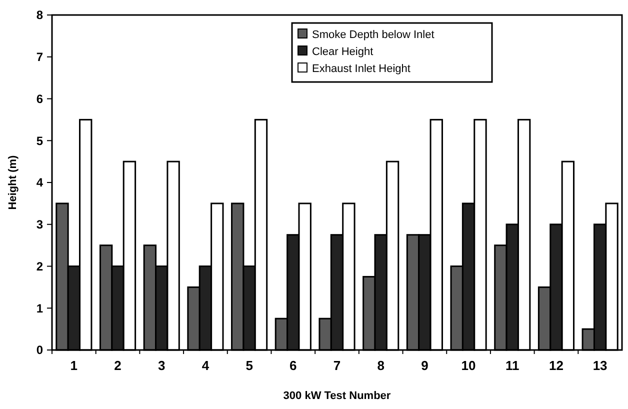 The image size is (628, 409). I want to click on y-tick-label: 7, so click(40, 57).